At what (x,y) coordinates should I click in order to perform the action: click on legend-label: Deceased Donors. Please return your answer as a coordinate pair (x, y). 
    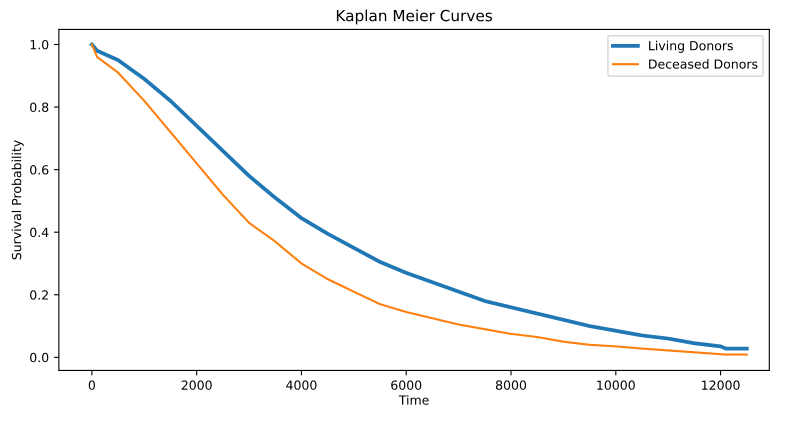
    Looking at the image, I should click on (703, 64).